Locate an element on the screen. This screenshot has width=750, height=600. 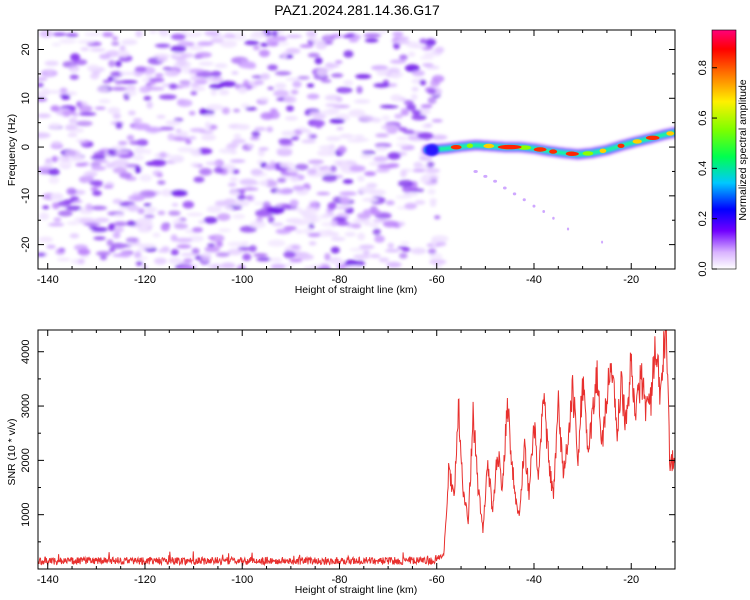
ridge-hotspot is located at coordinates (652, 137).